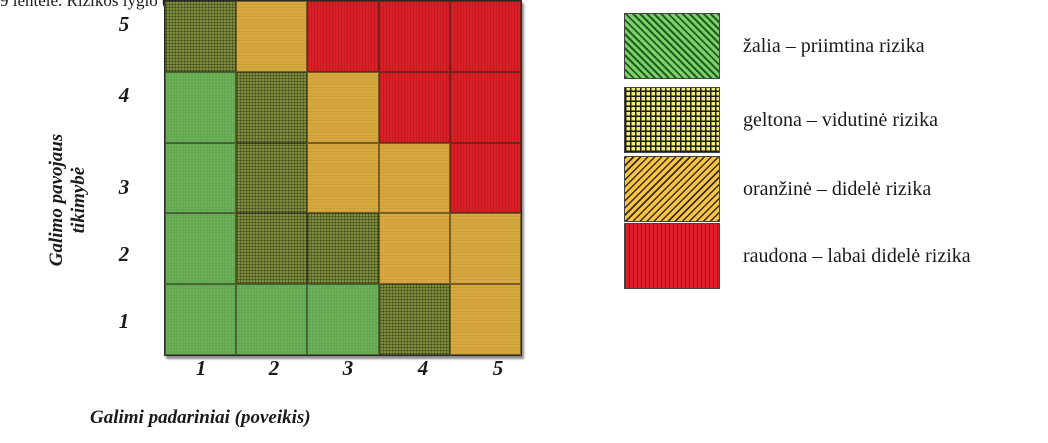  What do you see at coordinates (56, 200) in the screenshot?
I see `y-axis-title-line-1: Galimo pavojaus` at bounding box center [56, 200].